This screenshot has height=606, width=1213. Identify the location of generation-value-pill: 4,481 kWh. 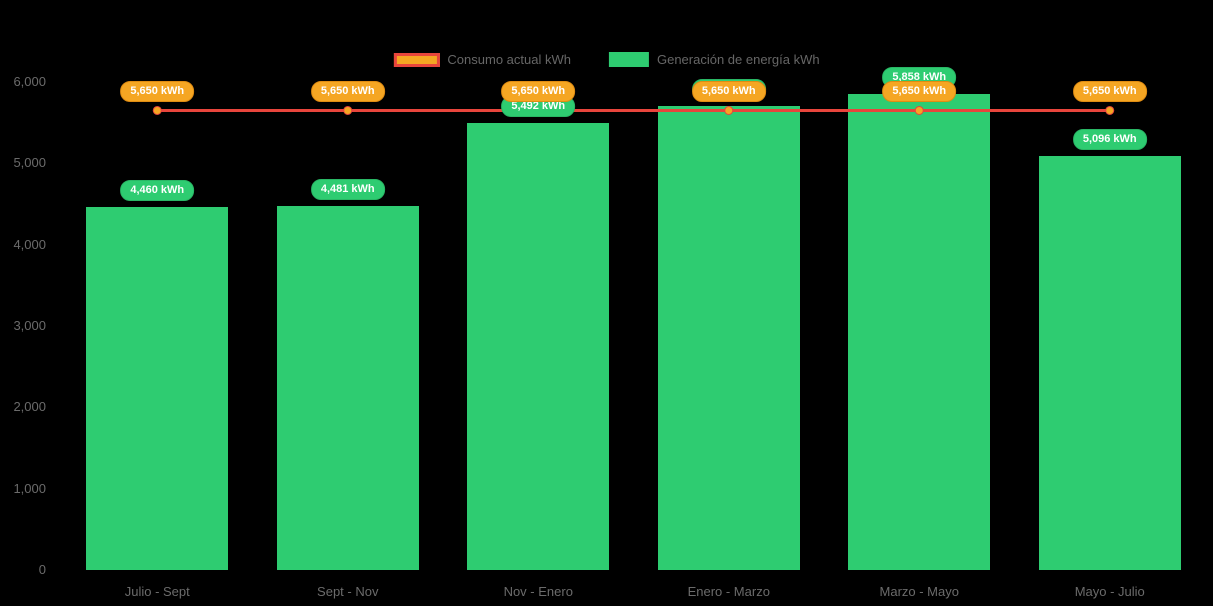
(347, 189).